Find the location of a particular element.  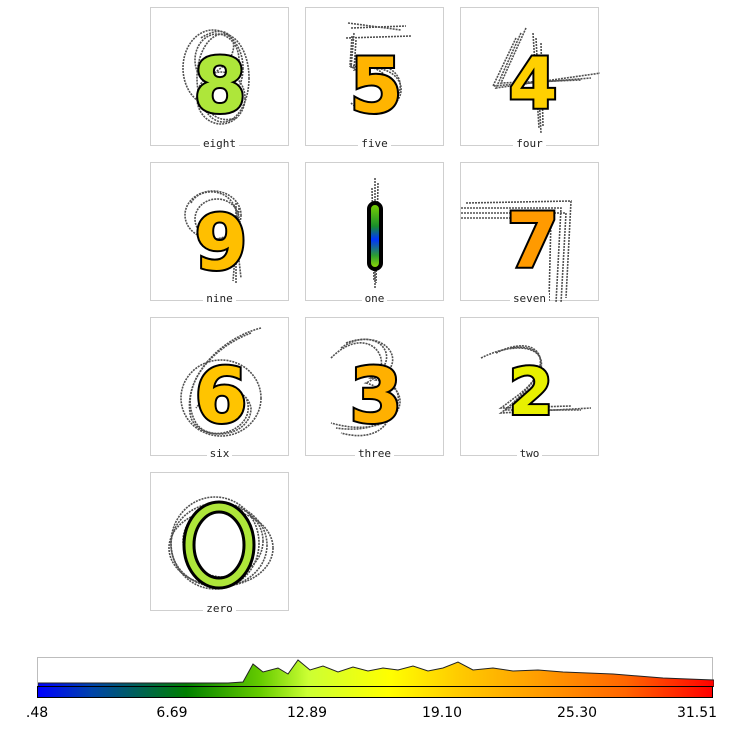

digit-label: six is located at coordinates (219, 453).